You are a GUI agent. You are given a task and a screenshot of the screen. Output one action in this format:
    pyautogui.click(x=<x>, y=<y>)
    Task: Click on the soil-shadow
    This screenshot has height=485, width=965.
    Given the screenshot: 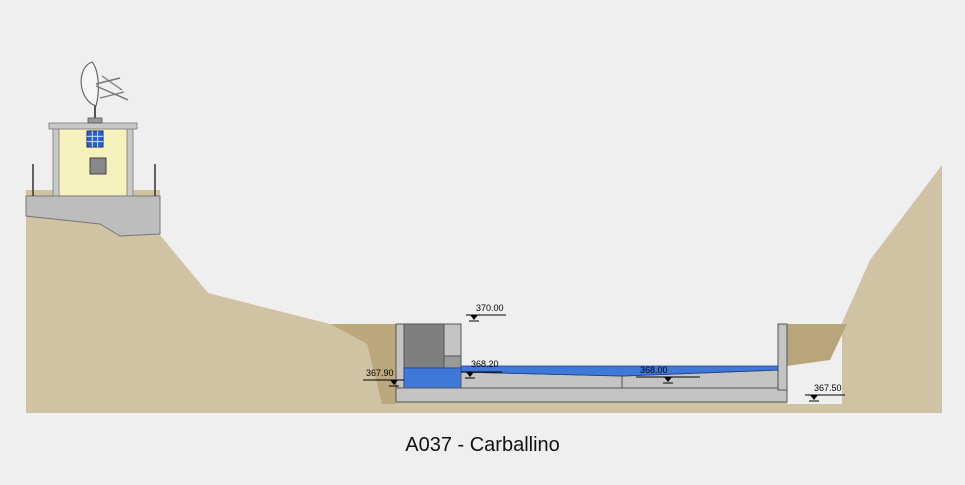 What is the action you would take?
    pyautogui.click(x=363, y=364)
    